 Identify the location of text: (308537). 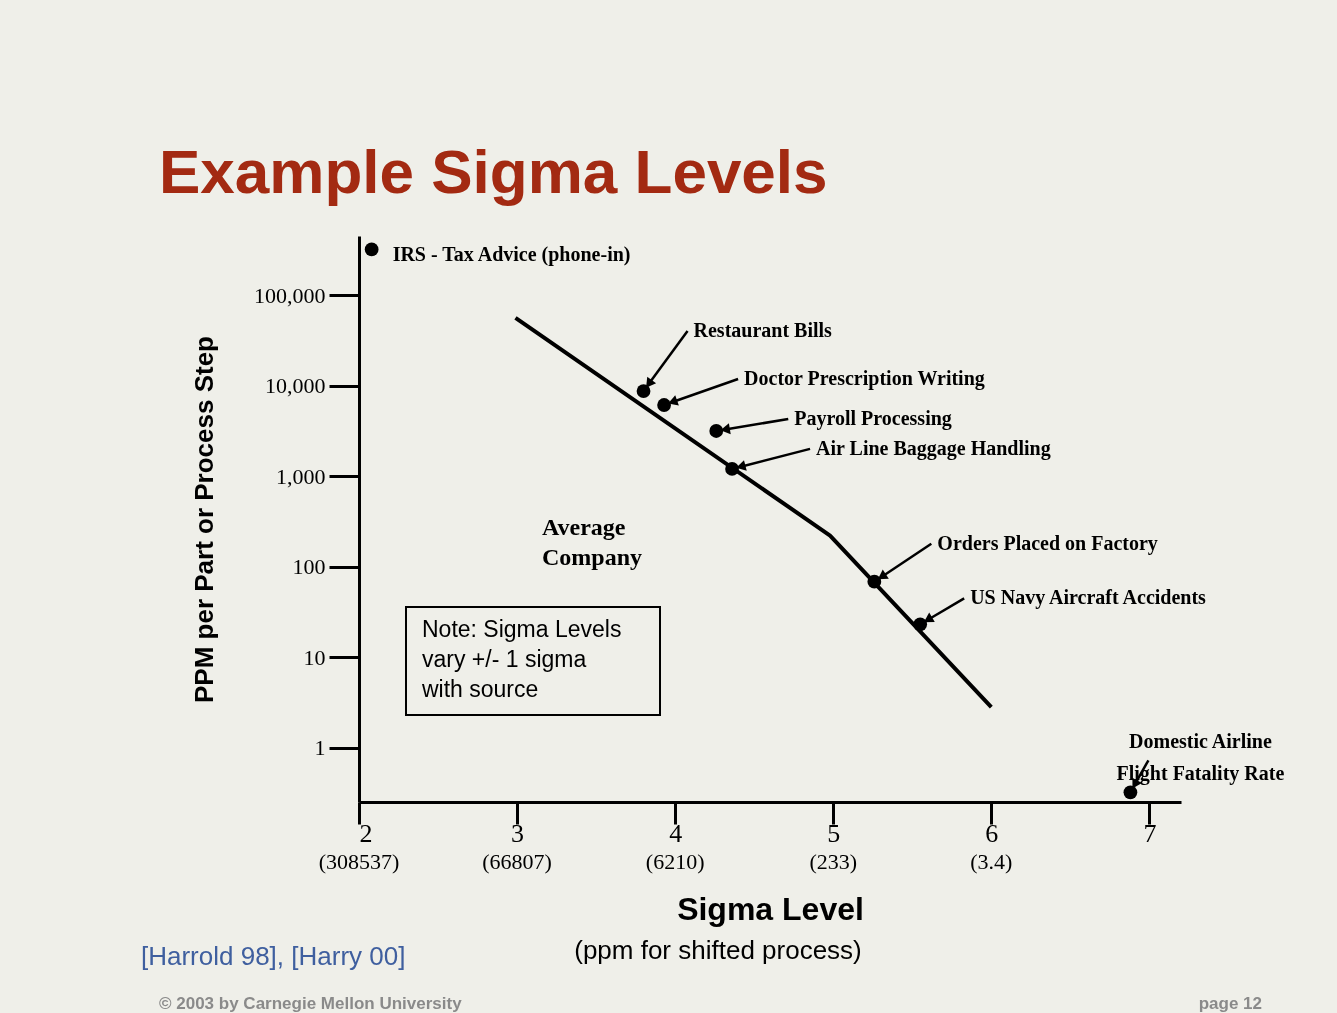
(359, 861).